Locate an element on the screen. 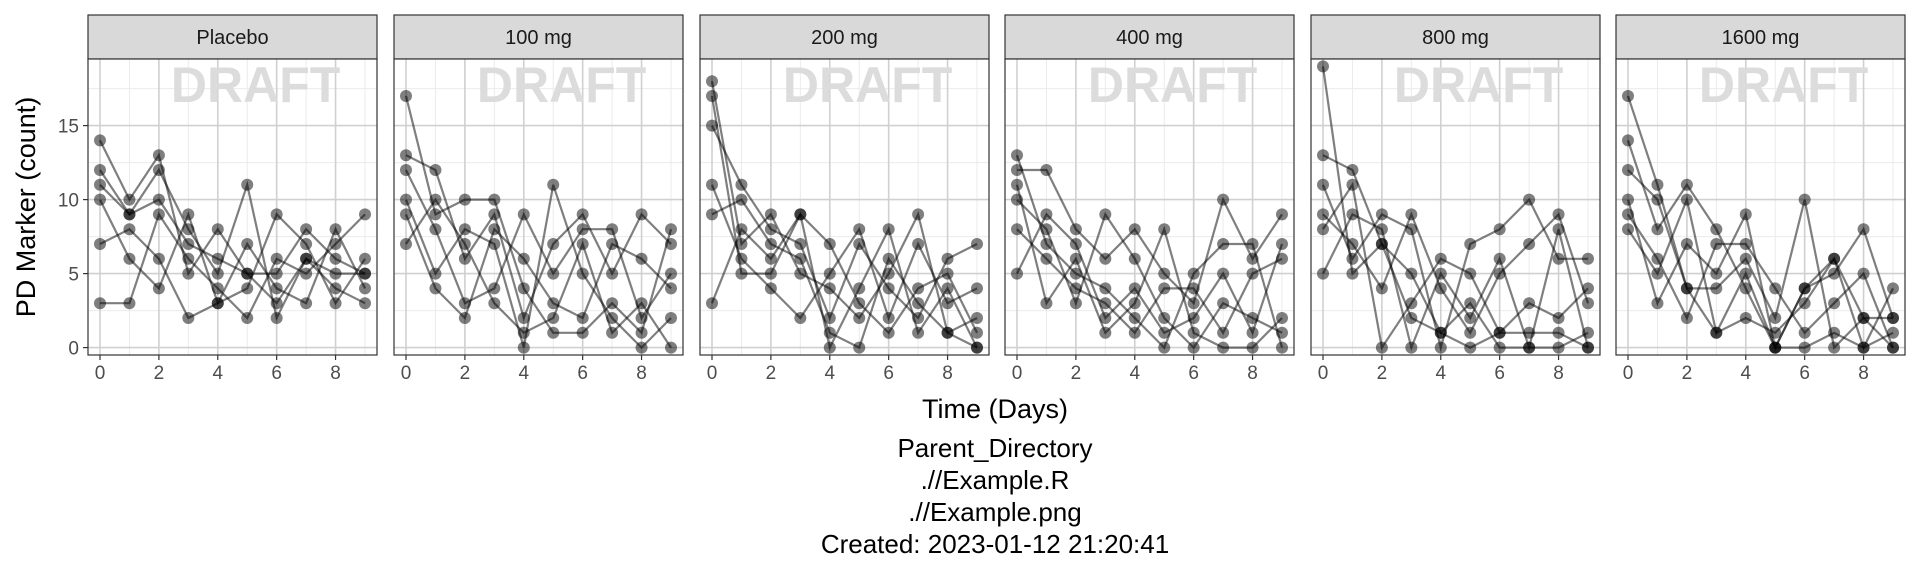 The width and height of the screenshot is (1920, 576). facet-panel: Placebo DRAFT 0 2 4 6 8 is located at coordinates (232, 199).